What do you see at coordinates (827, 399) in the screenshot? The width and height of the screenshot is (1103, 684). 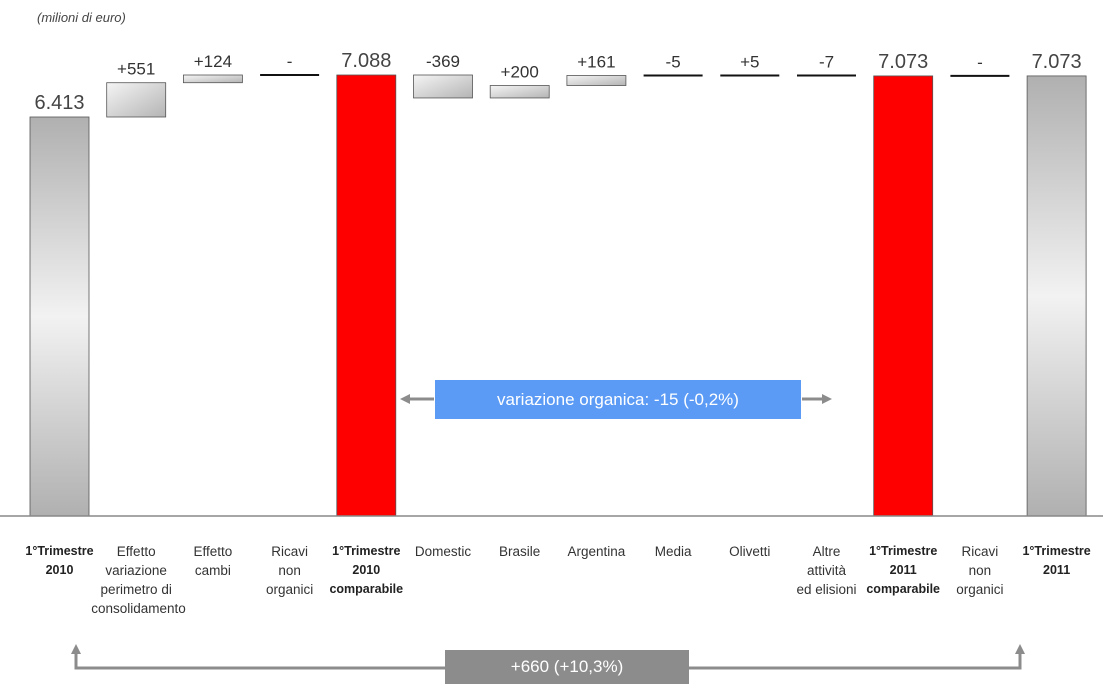 I see `arrowhead-right` at bounding box center [827, 399].